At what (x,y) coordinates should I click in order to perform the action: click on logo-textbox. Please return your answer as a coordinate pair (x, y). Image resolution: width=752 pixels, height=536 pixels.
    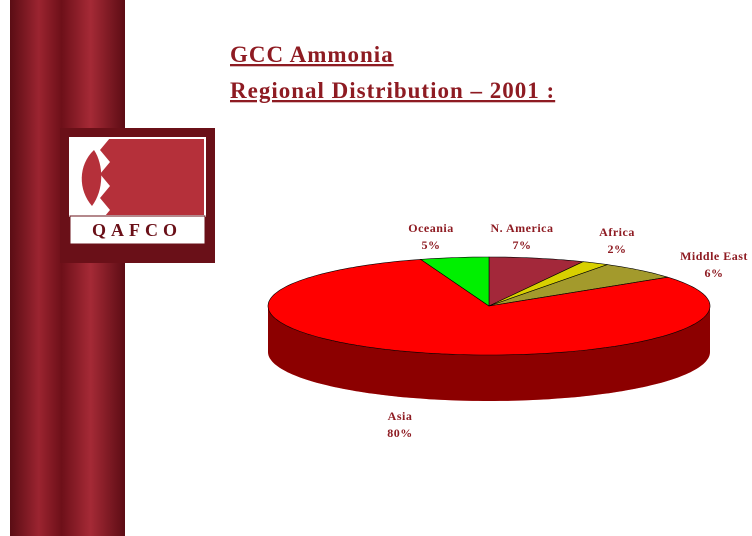
    Looking at the image, I should click on (137, 230).